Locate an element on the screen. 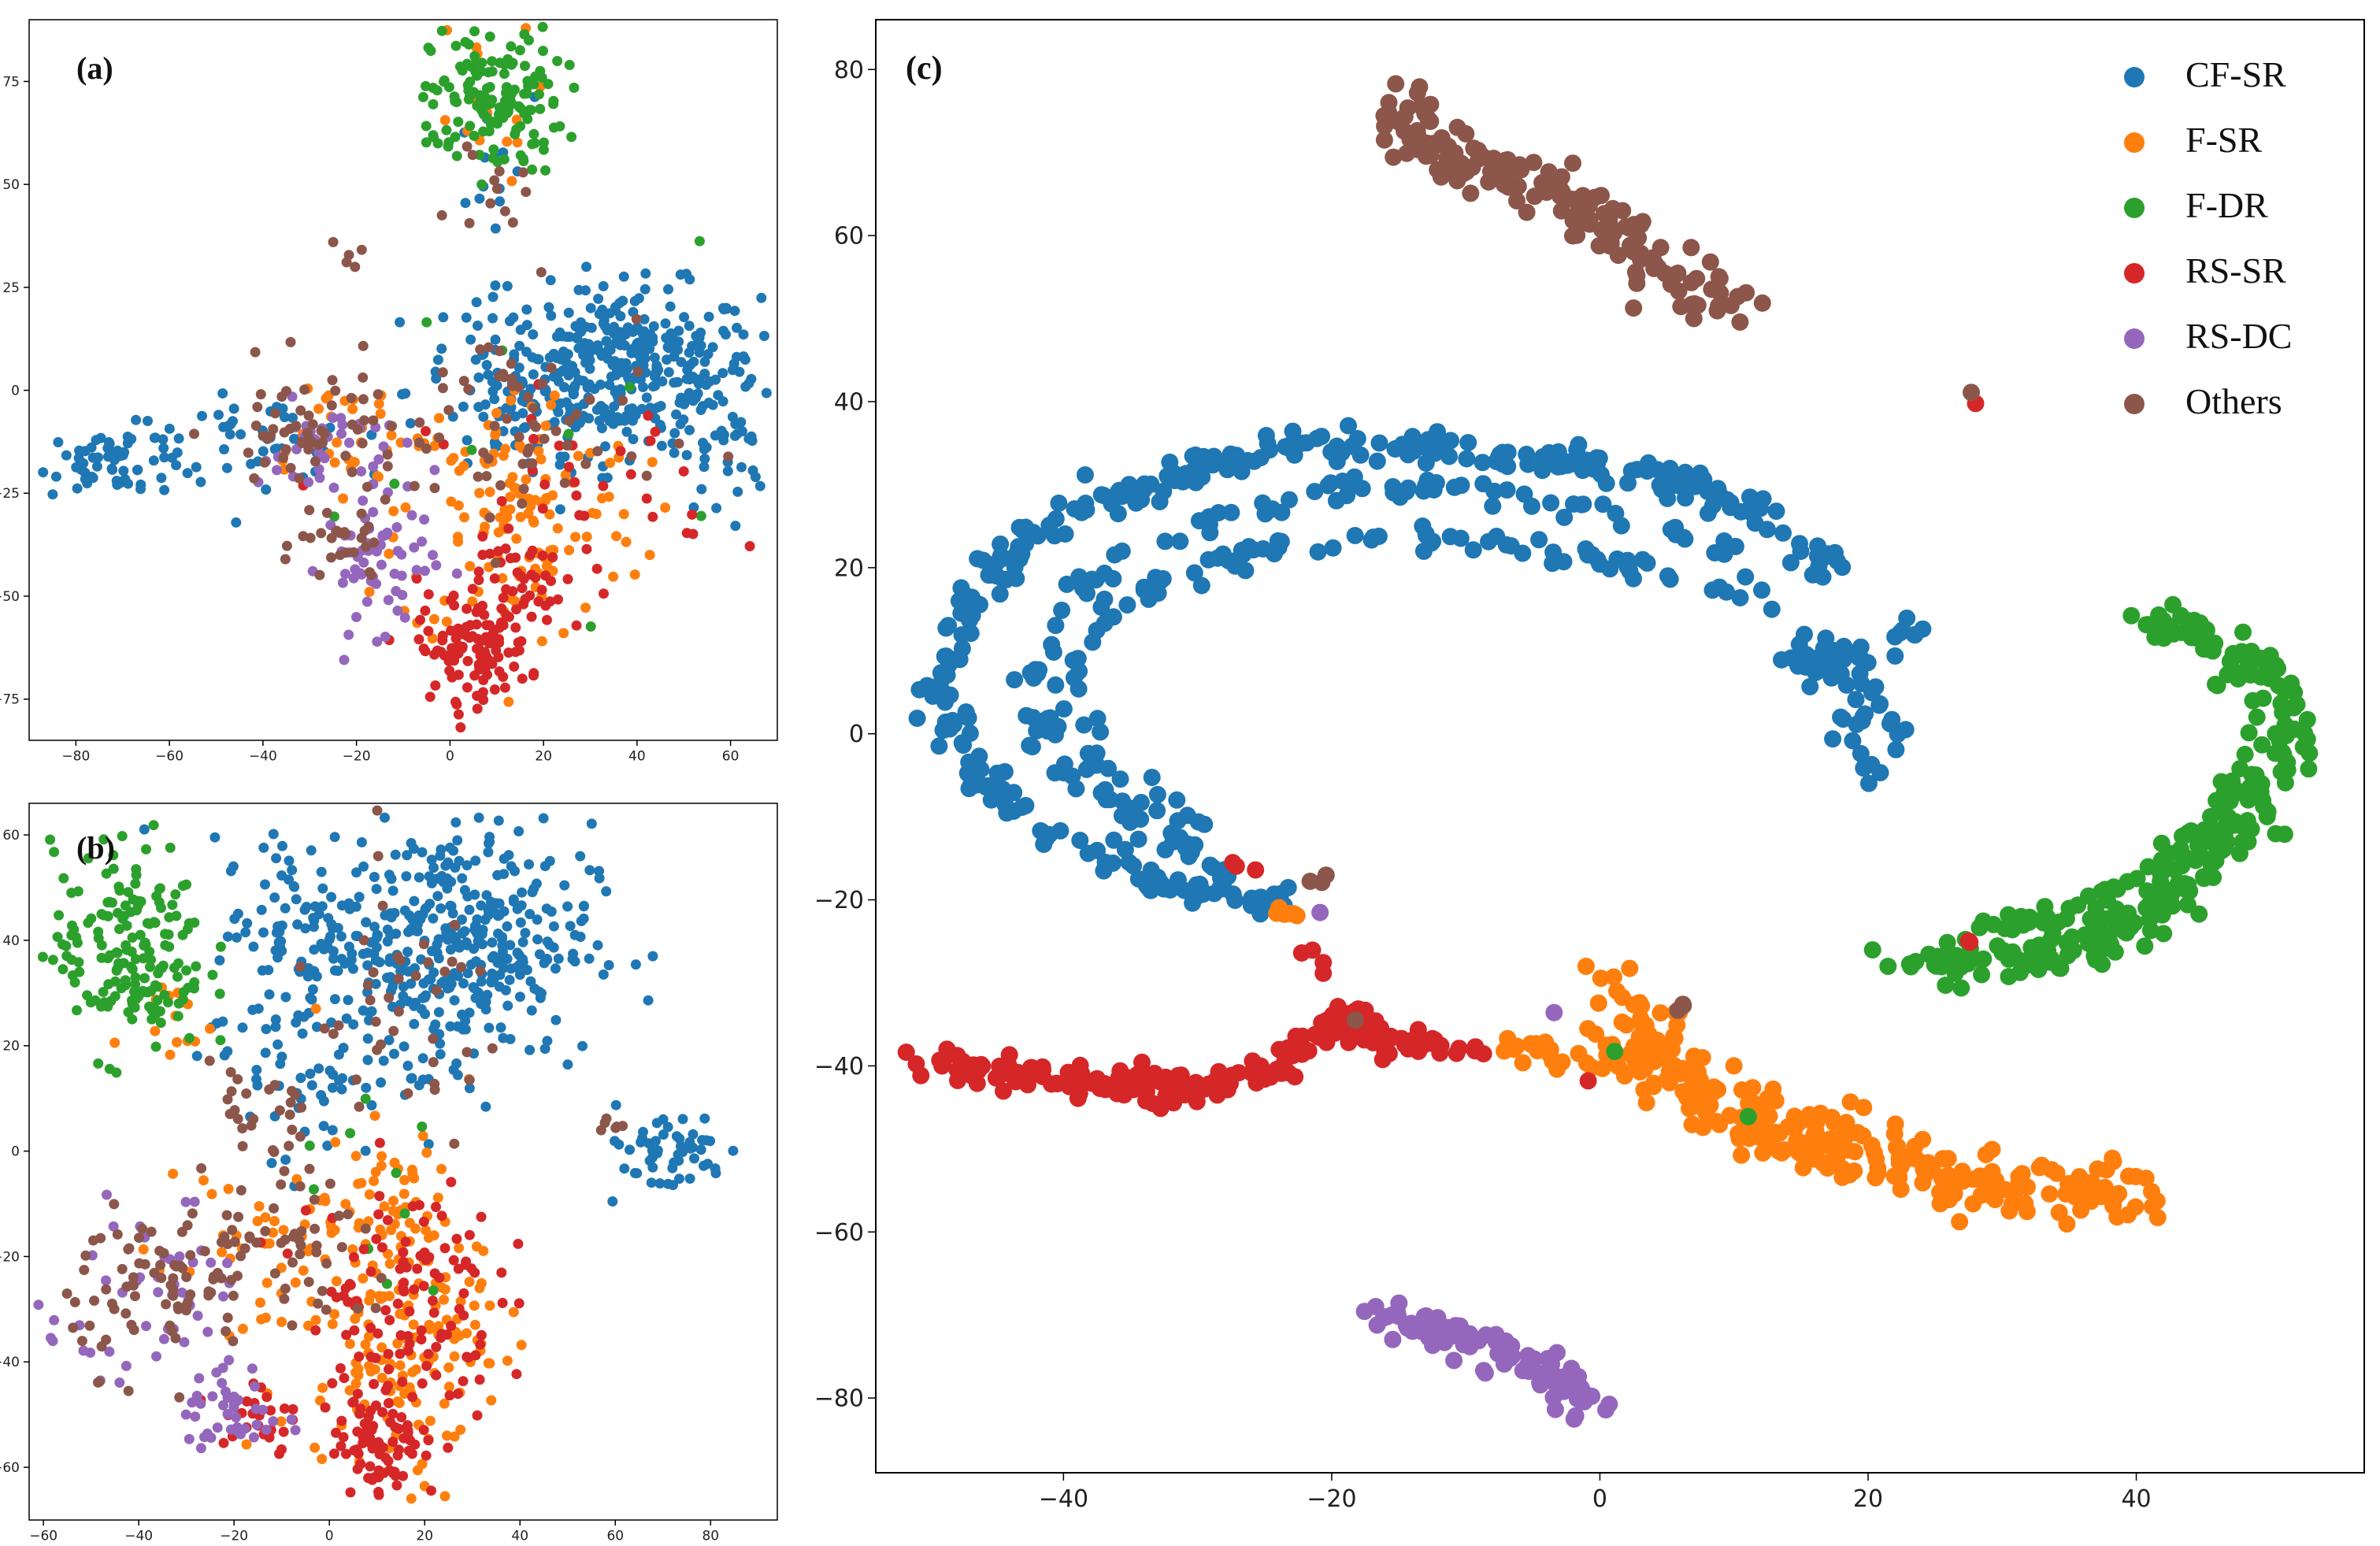 The image size is (2380, 1546). x-tick-label: 20 is located at coordinates (1868, 1499).